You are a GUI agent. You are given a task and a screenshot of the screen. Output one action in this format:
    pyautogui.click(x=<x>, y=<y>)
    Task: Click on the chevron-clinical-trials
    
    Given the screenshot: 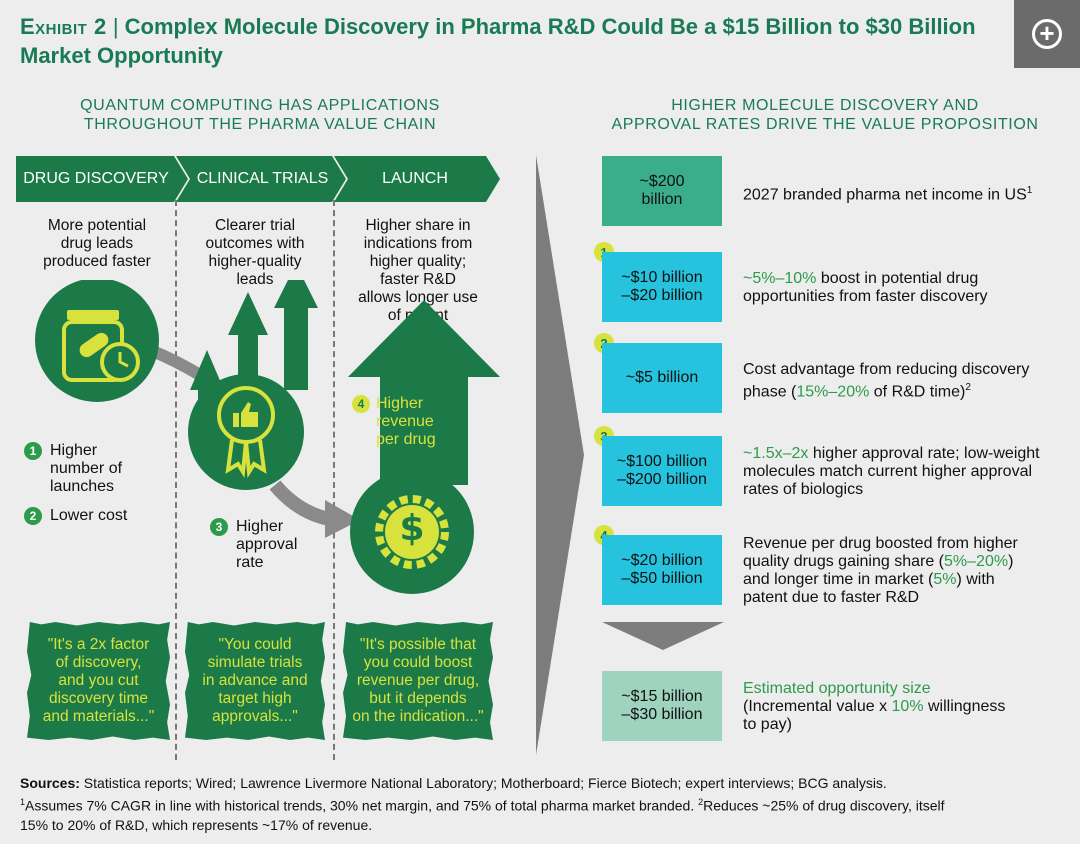 What is the action you would take?
    pyautogui.click(x=261, y=179)
    